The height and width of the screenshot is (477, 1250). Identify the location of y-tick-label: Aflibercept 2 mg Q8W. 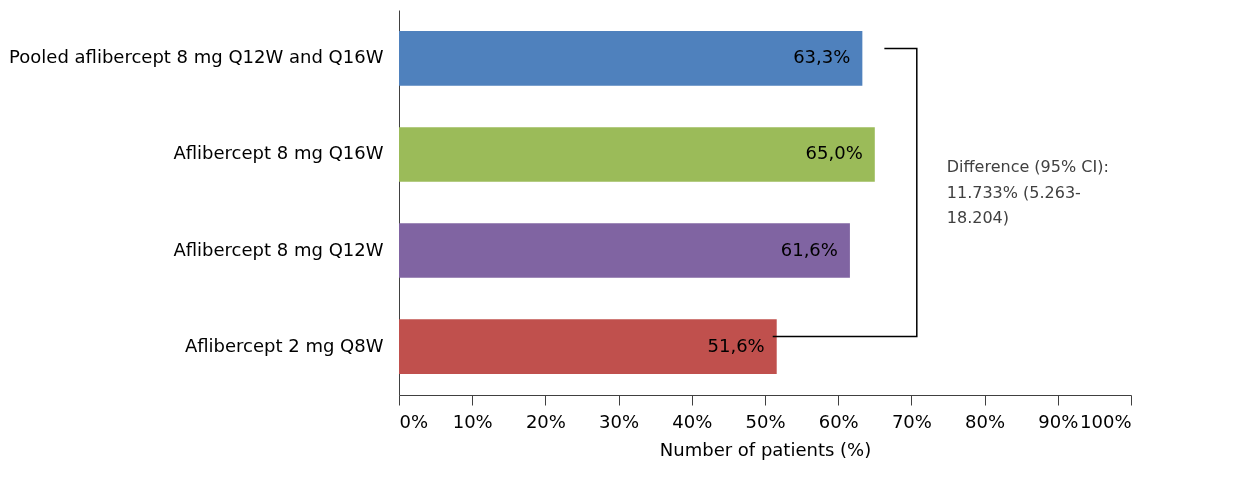
(284, 345).